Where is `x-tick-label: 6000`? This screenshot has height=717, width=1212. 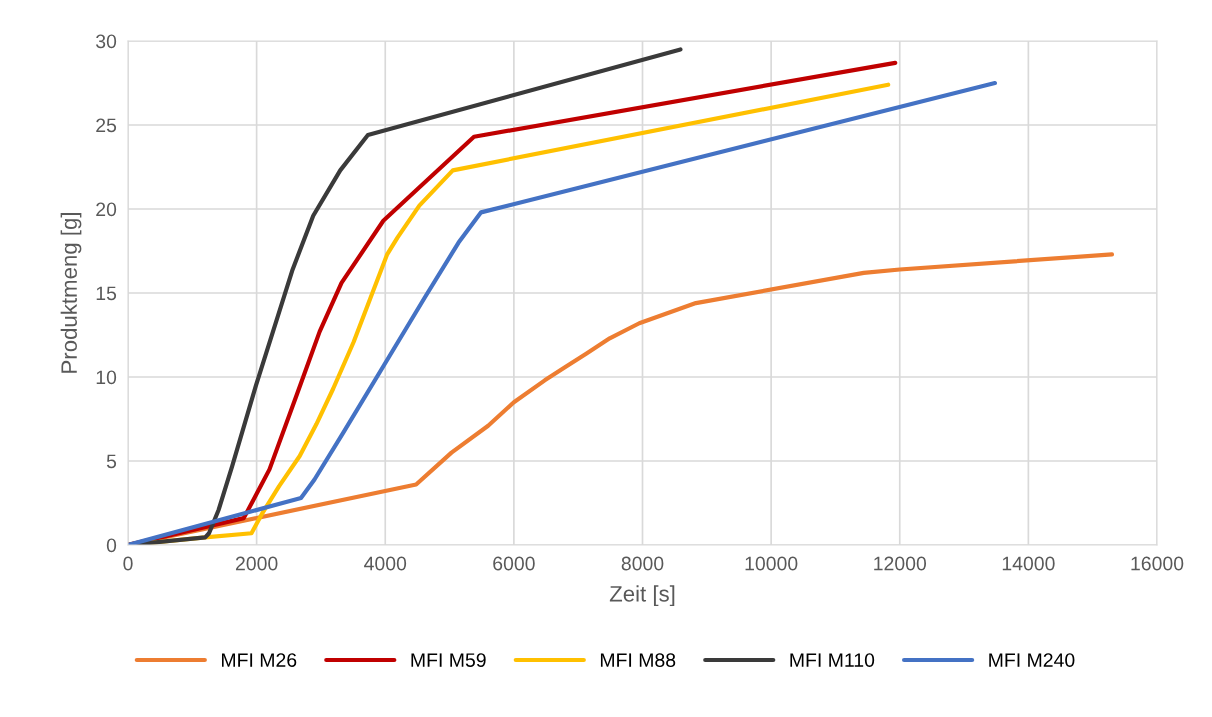 x-tick-label: 6000 is located at coordinates (514, 563).